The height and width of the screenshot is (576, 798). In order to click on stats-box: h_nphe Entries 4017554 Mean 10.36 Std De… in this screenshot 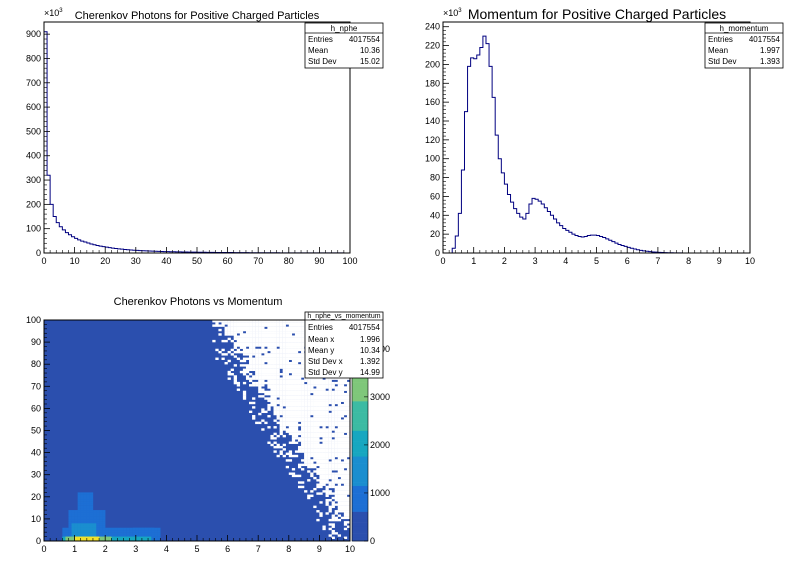, I will do `click(344, 45)`.